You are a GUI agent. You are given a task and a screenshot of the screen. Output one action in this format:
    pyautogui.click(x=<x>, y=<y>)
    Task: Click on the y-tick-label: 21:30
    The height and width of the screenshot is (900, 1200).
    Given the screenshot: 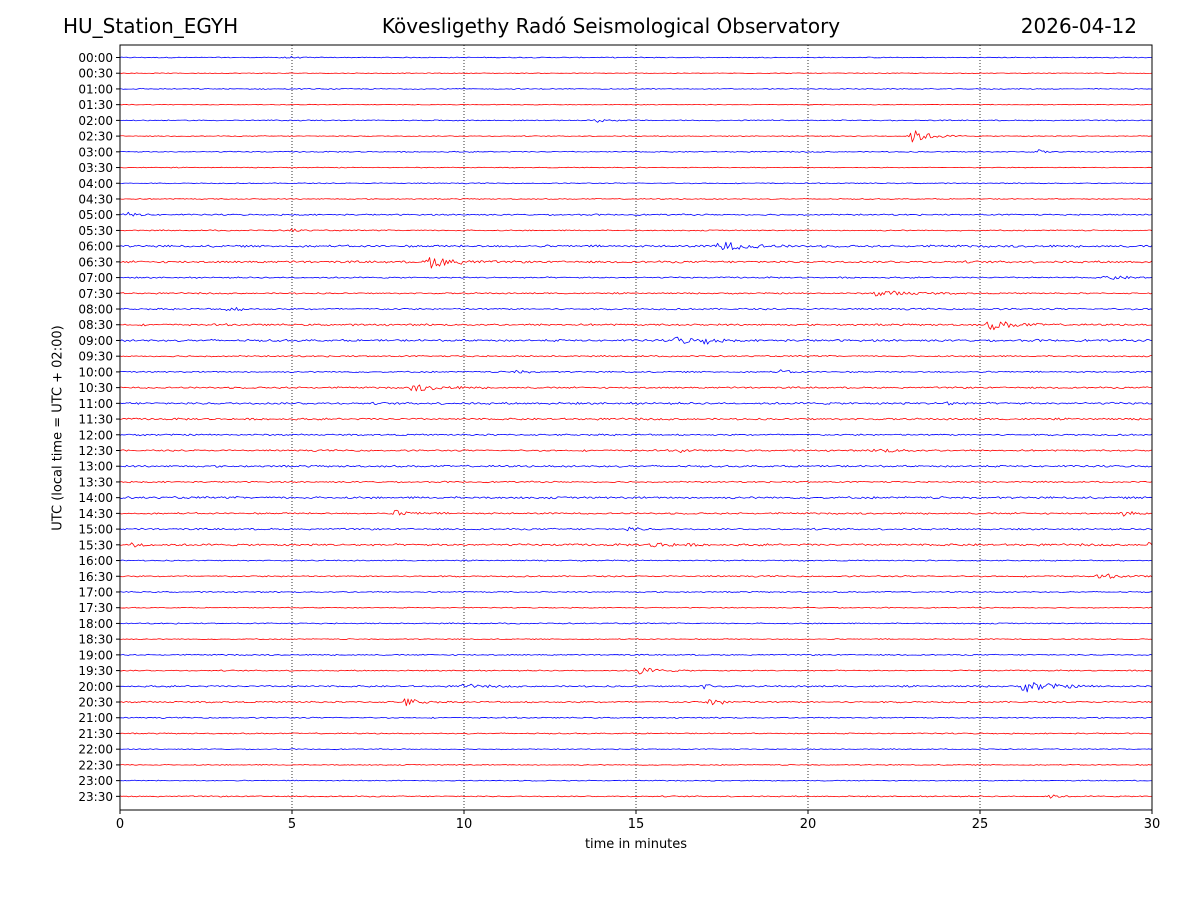 What is the action you would take?
    pyautogui.click(x=95, y=734)
    